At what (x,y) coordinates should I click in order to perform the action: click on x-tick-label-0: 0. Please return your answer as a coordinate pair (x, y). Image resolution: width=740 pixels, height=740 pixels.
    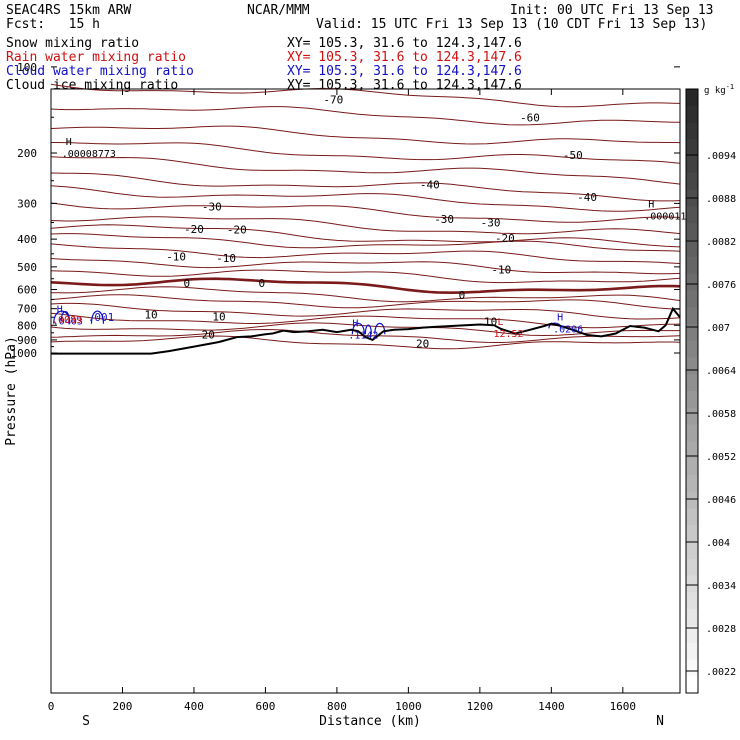
    Looking at the image, I should click on (51, 706).